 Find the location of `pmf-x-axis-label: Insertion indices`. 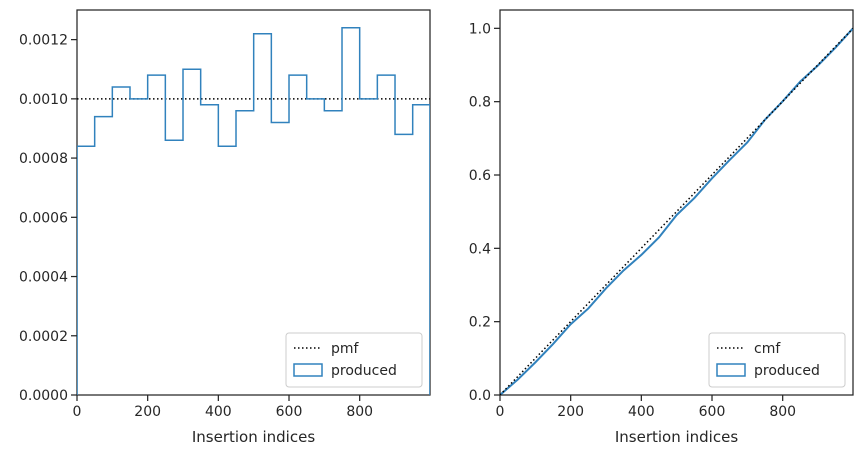

pmf-x-axis-label: Insertion indices is located at coordinates (253, 437).